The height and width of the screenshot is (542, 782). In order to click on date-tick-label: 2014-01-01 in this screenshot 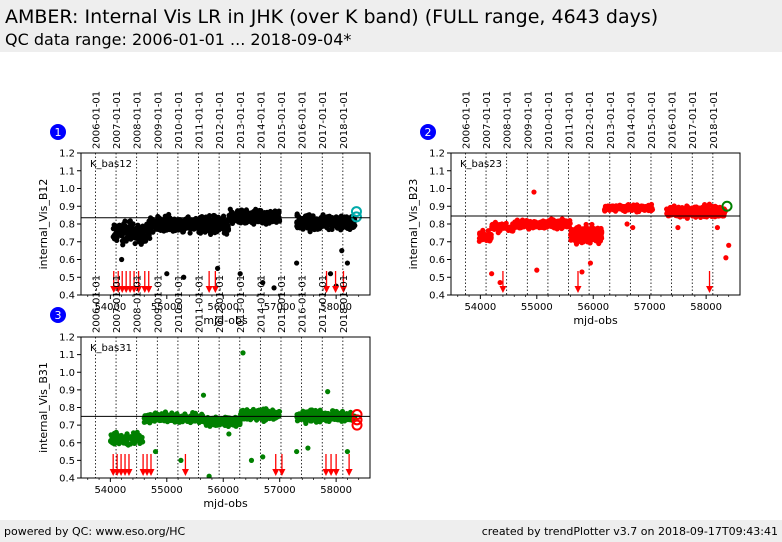, I will do `click(631, 120)`.